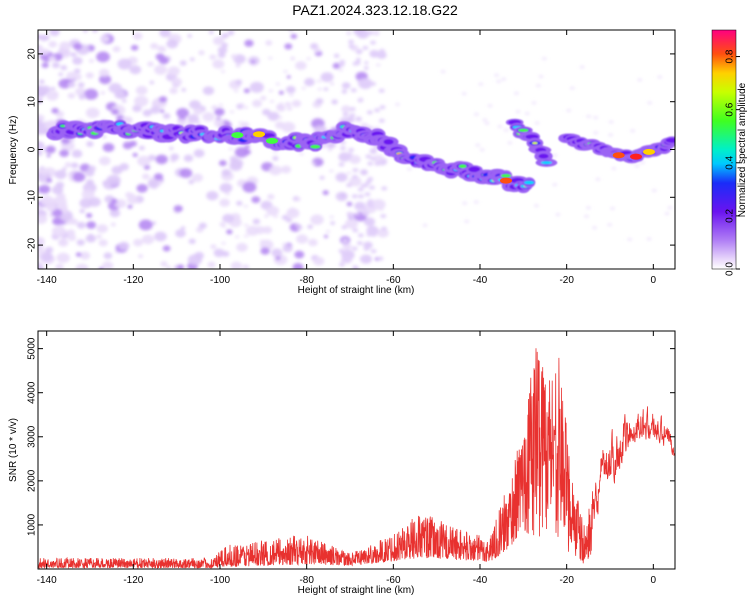 This screenshot has height=600, width=750. Describe the element at coordinates (480, 280) in the screenshot. I see `x-tick-label: -40` at that location.